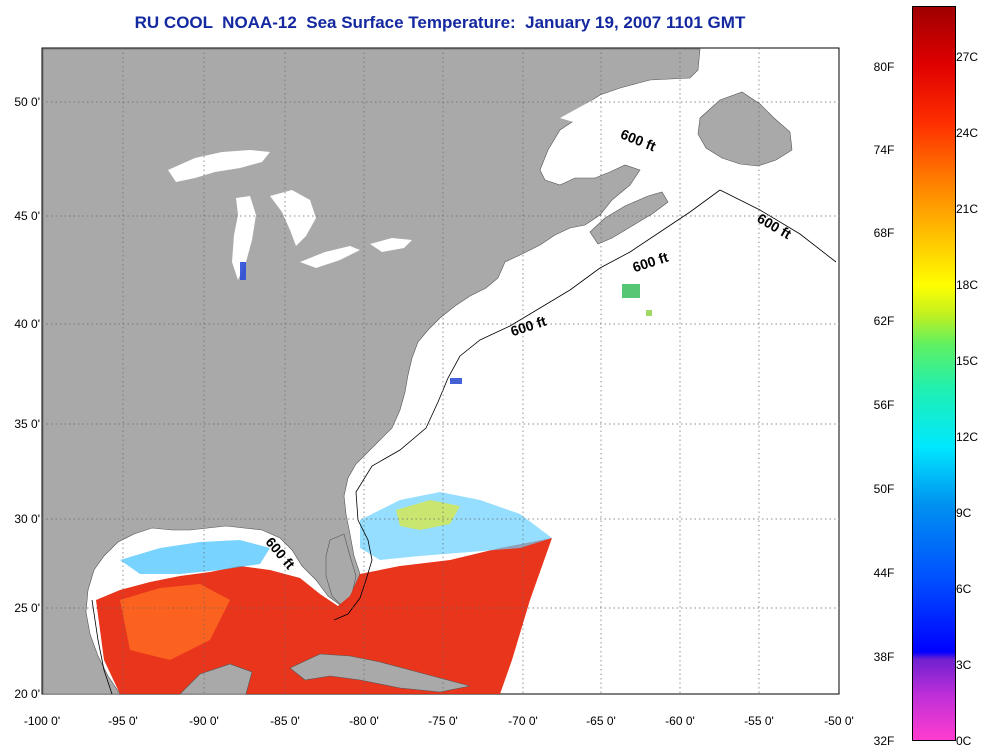 The height and width of the screenshot is (754, 984). I want to click on lat-label-35: 35 0', so click(27, 424).